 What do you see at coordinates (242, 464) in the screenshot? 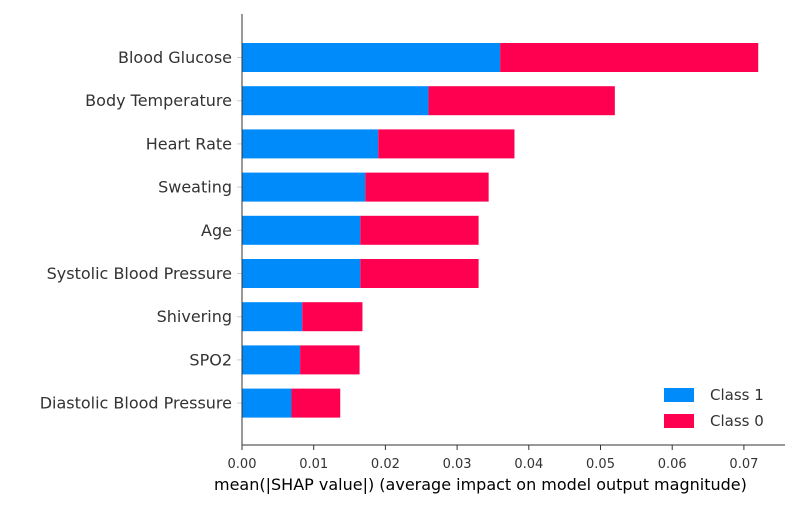
I see `x-tick-label: 0.00` at bounding box center [242, 464].